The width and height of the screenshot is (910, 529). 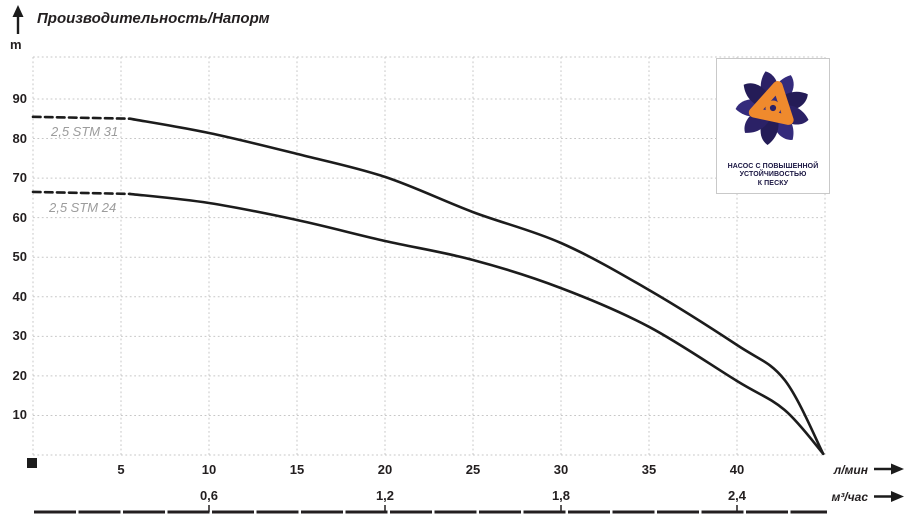 I want to click on y-tick-label: 30, so click(x=19, y=335).